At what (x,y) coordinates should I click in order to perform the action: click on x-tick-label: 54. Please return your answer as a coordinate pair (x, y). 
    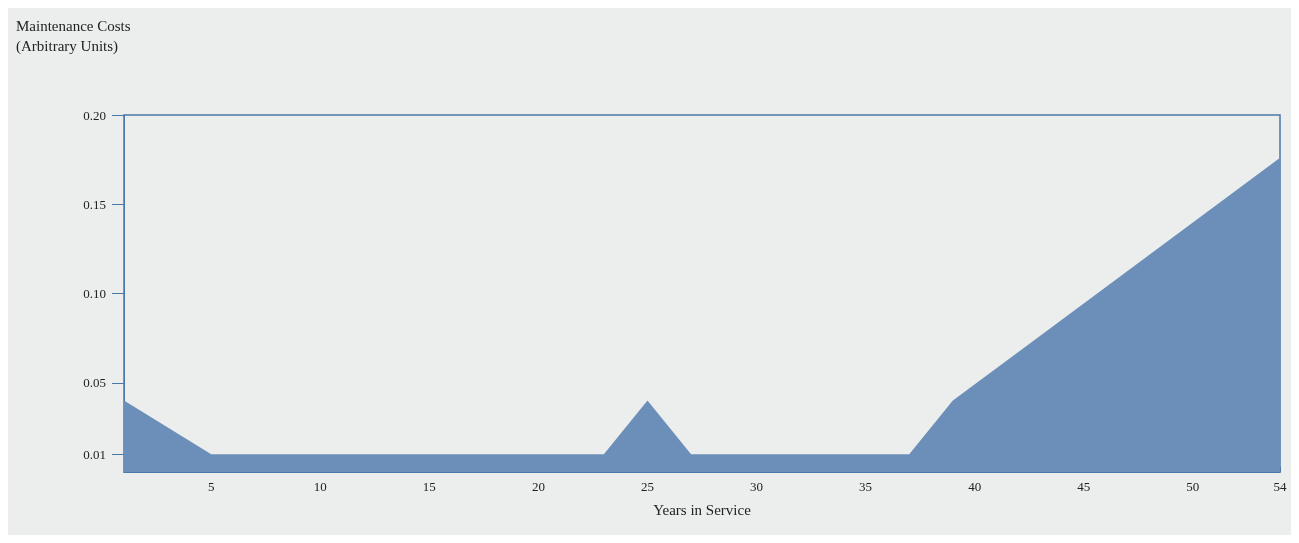
    Looking at the image, I should click on (1280, 486).